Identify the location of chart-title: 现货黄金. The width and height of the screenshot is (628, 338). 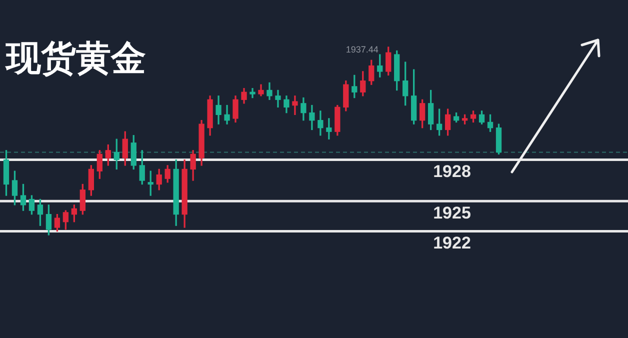
(76, 59).